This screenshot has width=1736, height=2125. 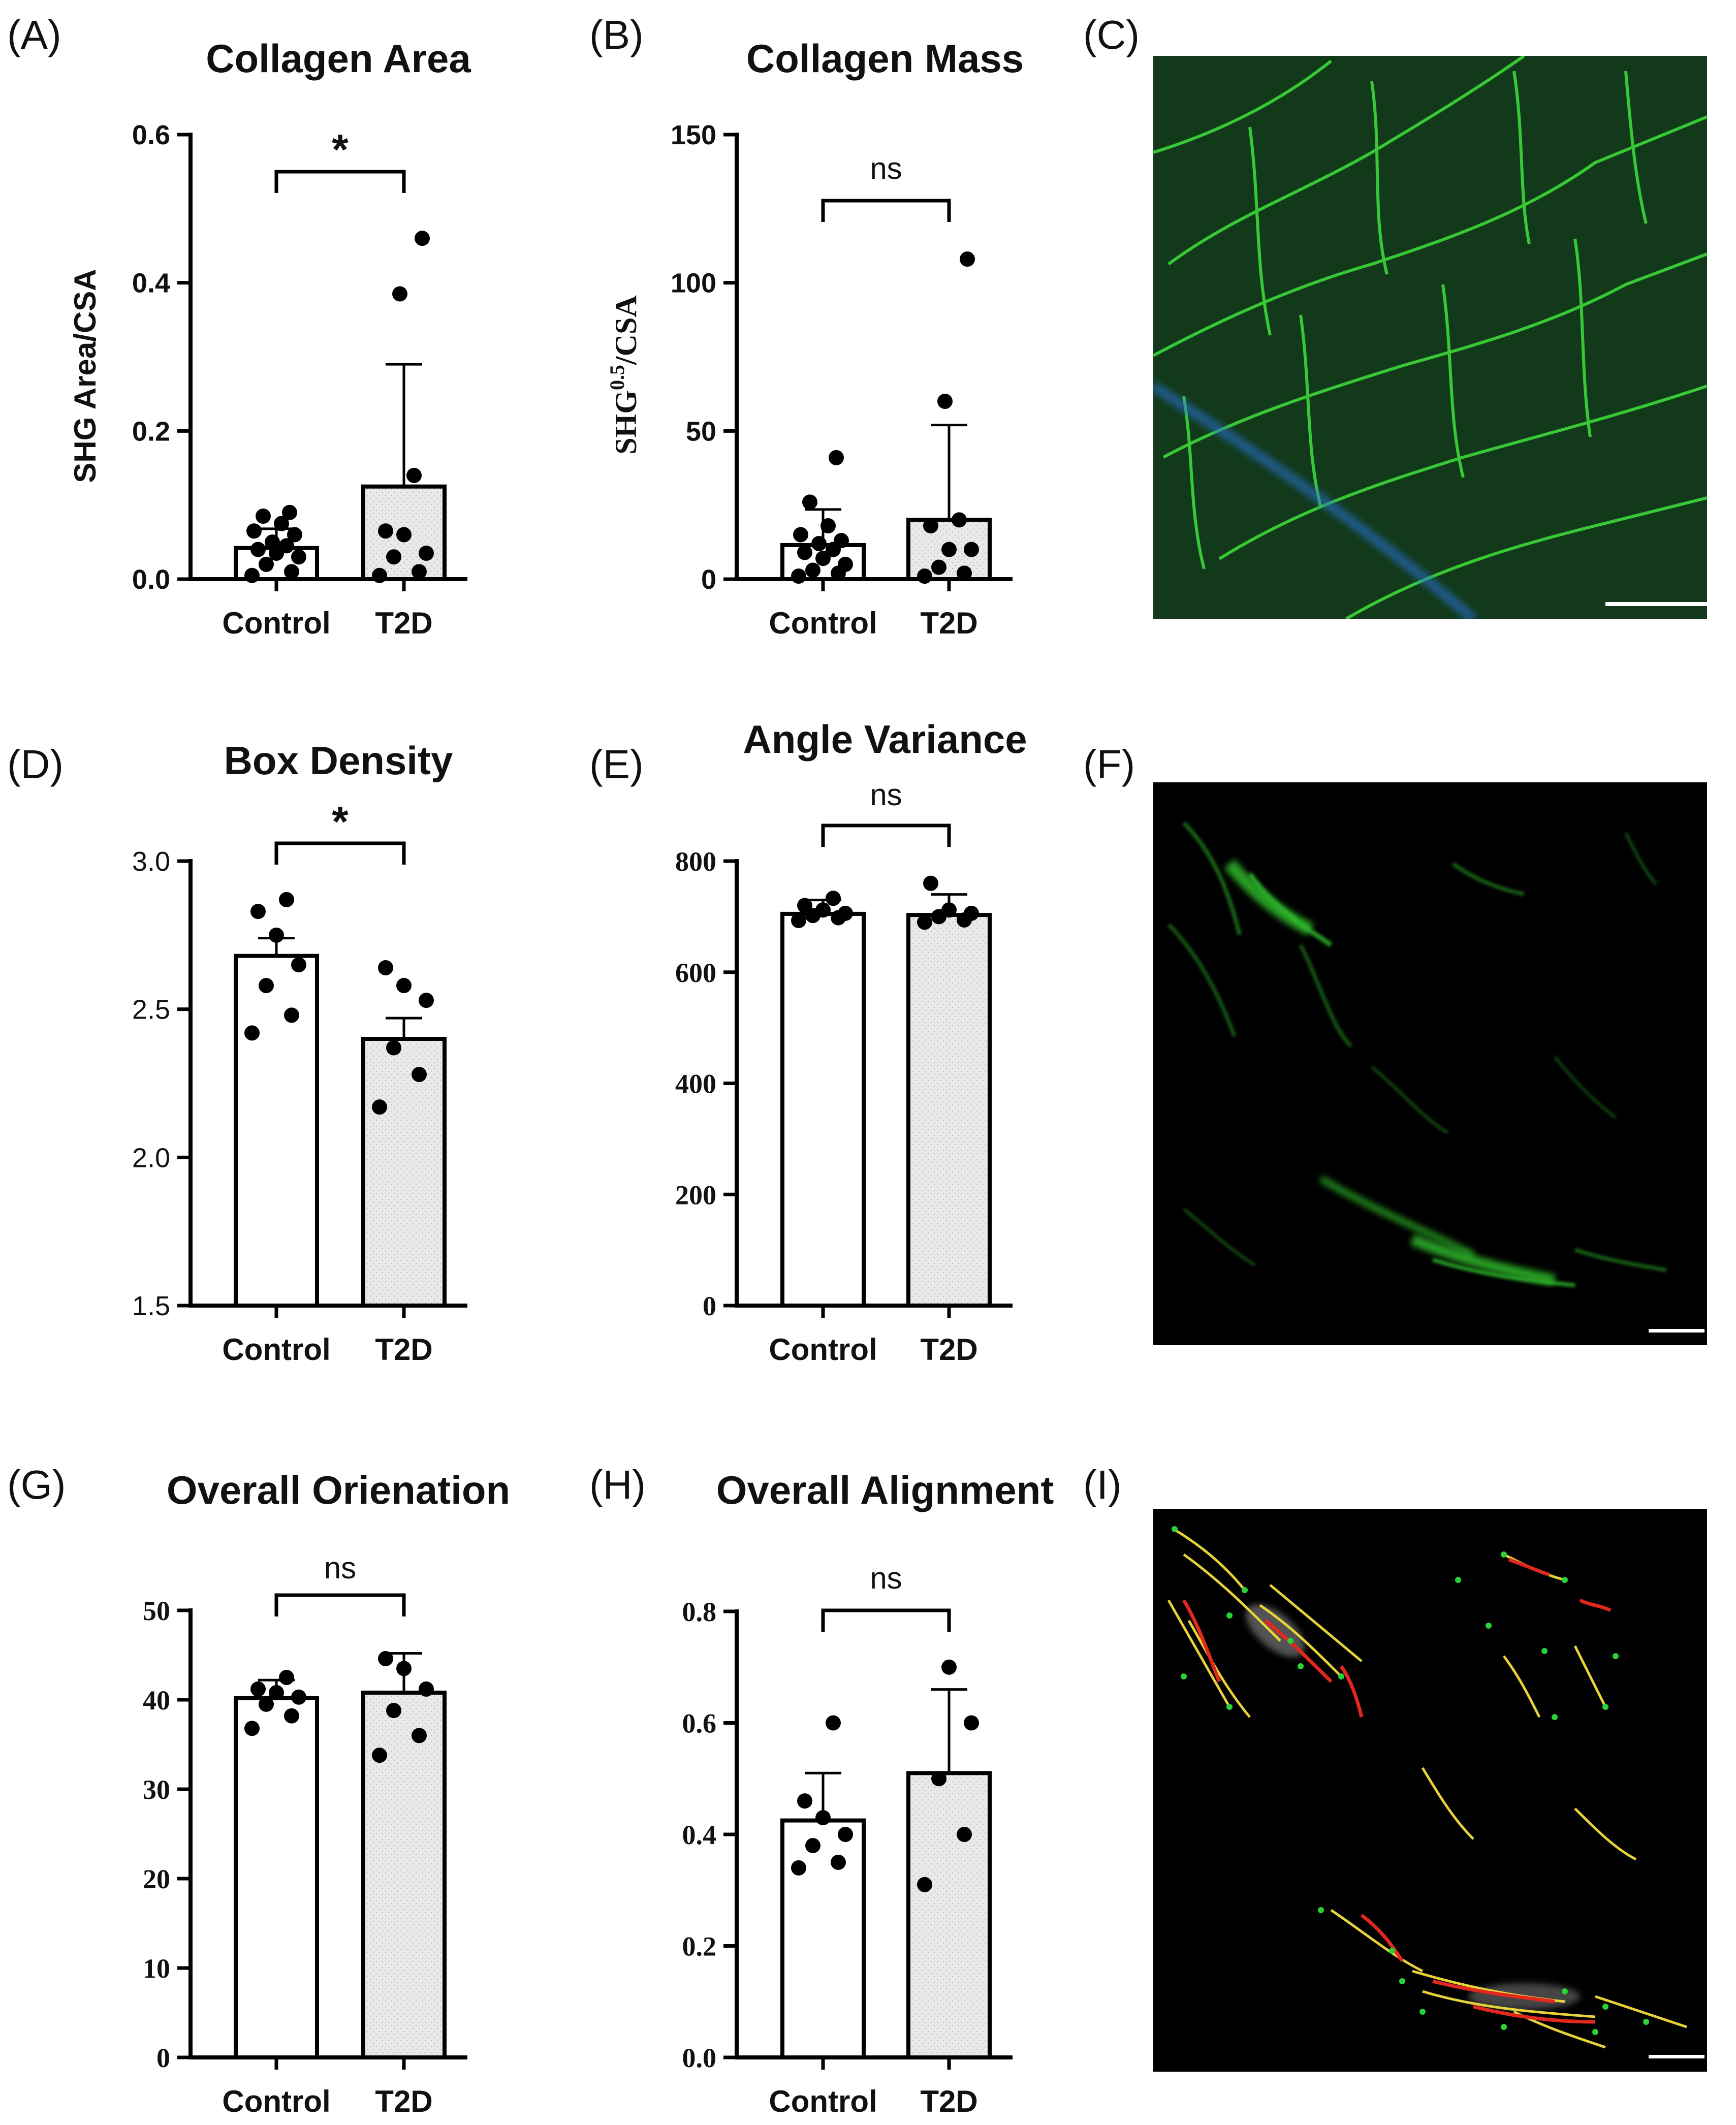 I want to click on chart-title: Overall Alignment, so click(x=885, y=1490).